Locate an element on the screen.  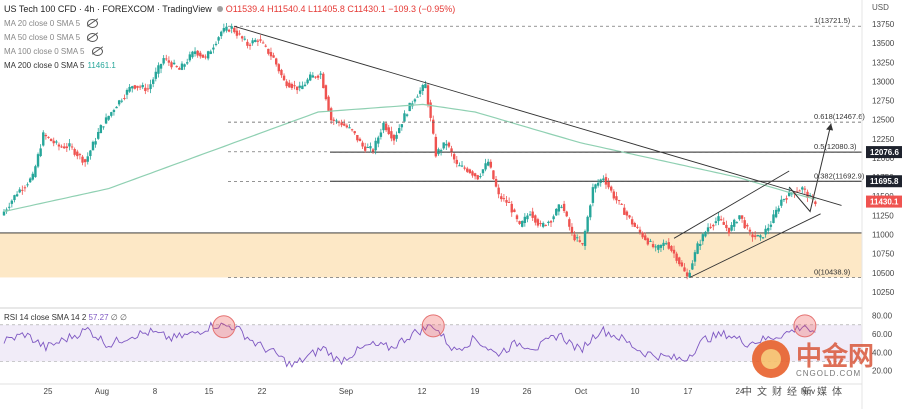
ma100-legend: MA 100 close 0 SMA 5 is located at coordinates (53, 51).